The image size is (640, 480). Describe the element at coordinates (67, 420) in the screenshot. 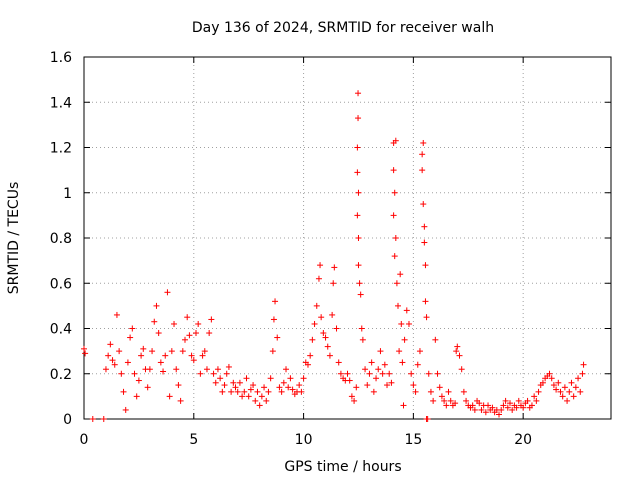

I see `y-tick-label: 0` at that location.